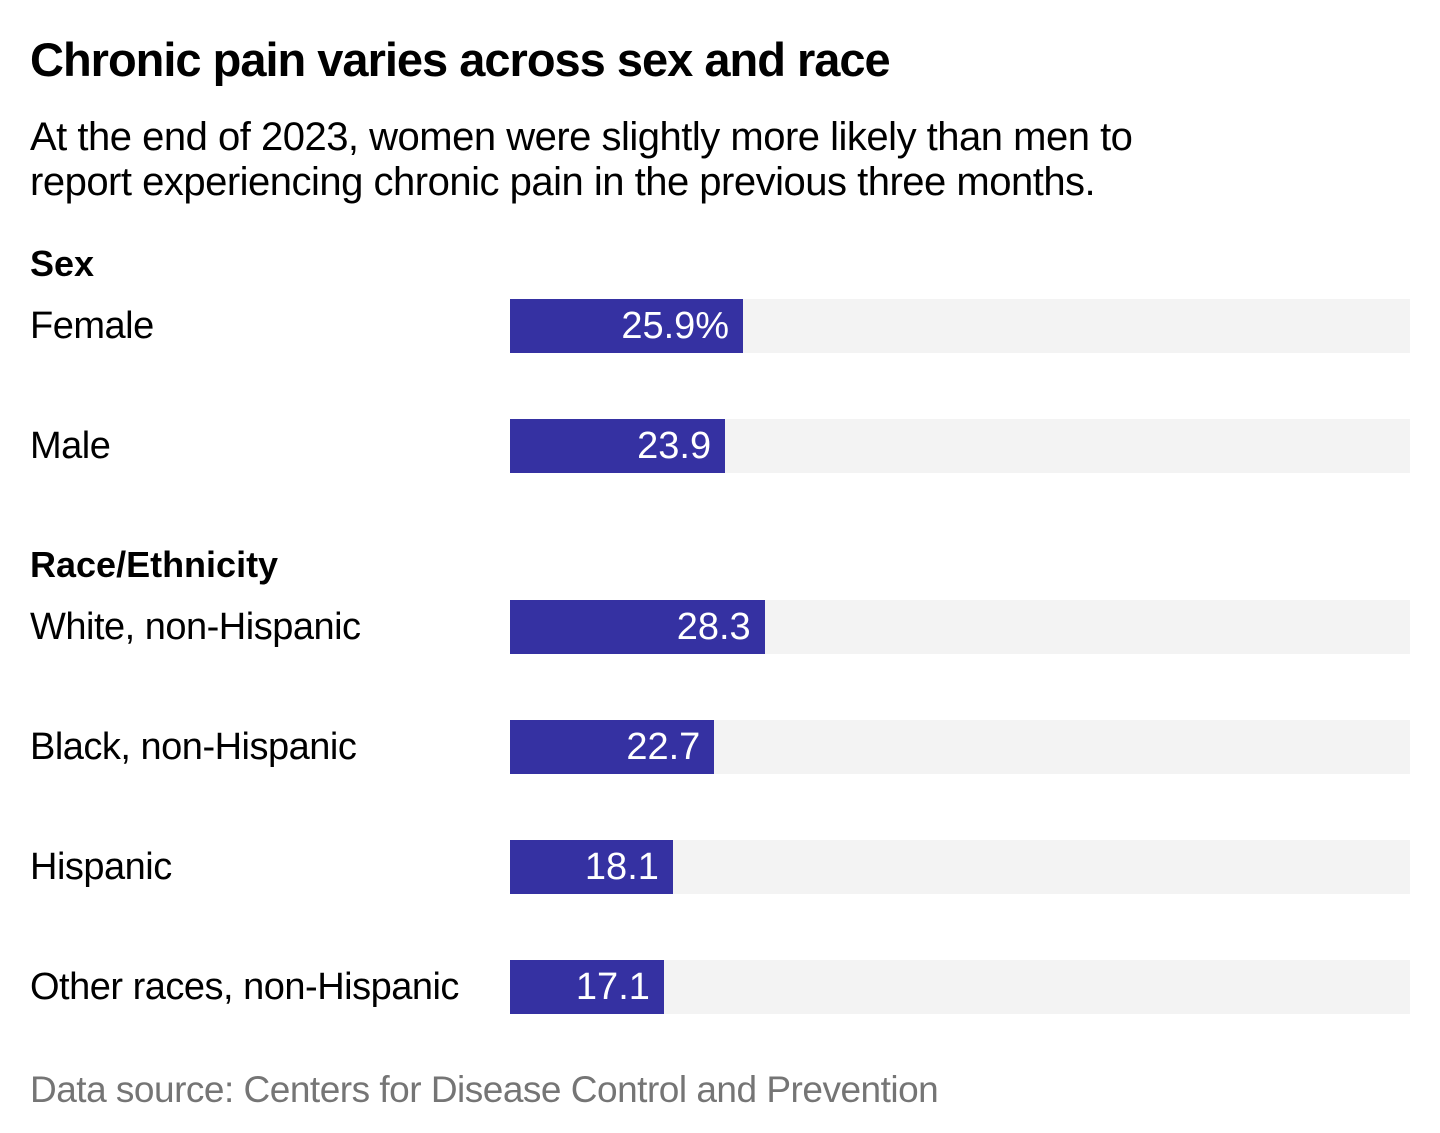  I want to click on bar-label: Female, so click(92, 325).